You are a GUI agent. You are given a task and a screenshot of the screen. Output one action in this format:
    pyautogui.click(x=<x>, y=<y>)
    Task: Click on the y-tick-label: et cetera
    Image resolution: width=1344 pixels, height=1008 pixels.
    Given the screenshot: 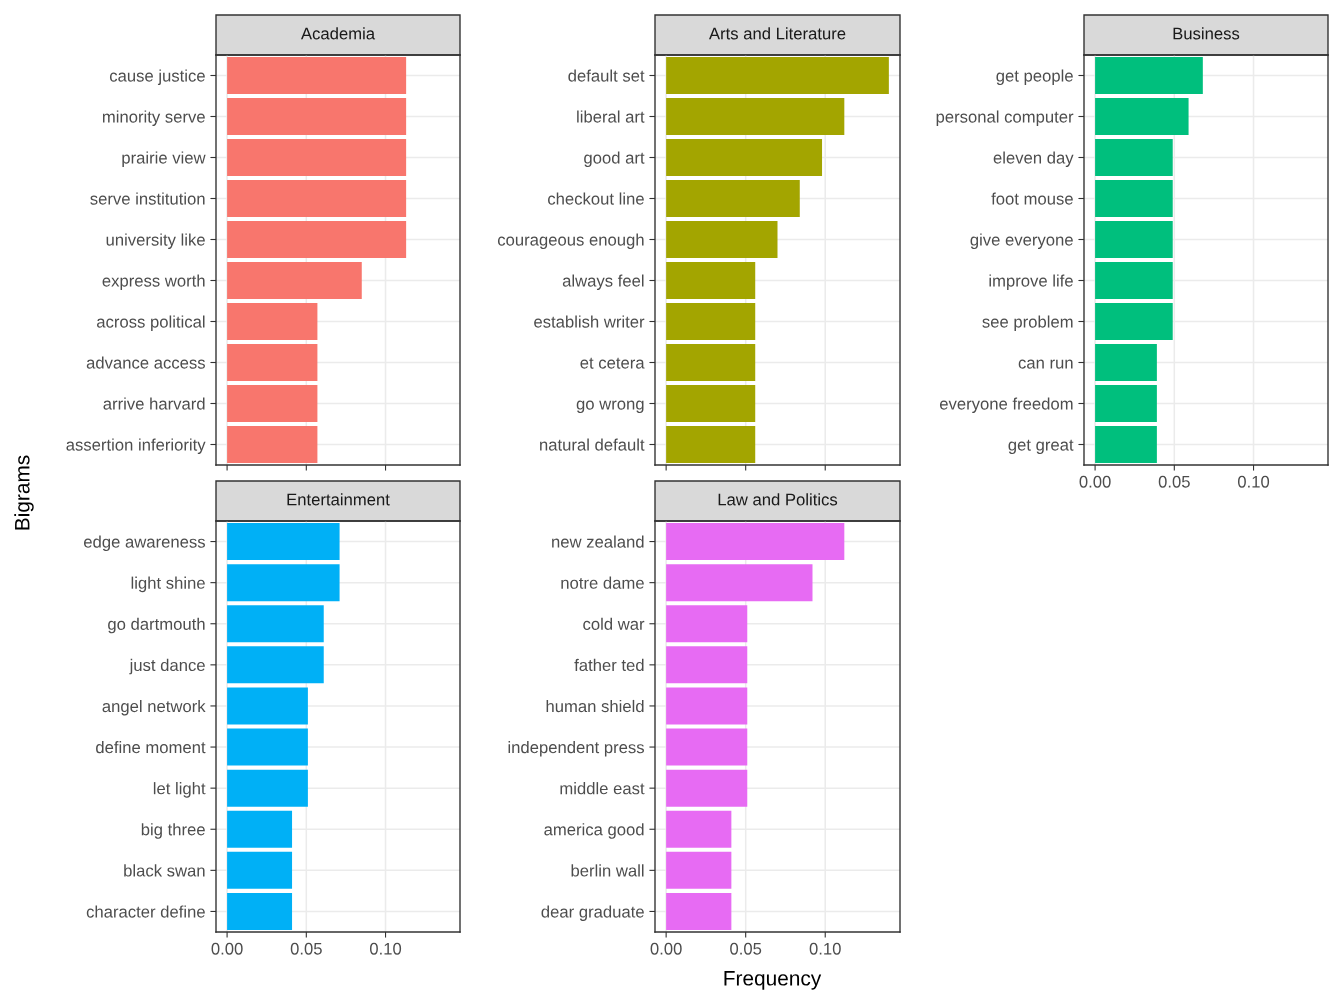 What is the action you would take?
    pyautogui.click(x=612, y=363)
    